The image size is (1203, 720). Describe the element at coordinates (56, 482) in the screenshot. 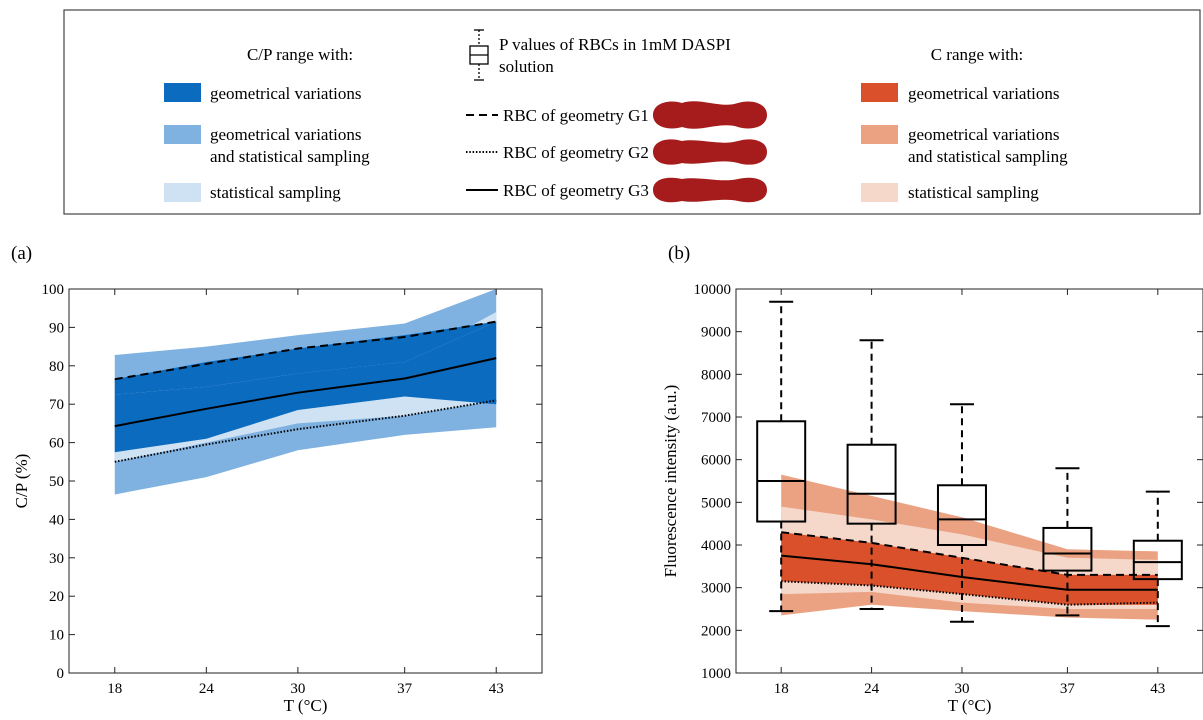

I see `chart-a-ytick-label-50: 50` at that location.